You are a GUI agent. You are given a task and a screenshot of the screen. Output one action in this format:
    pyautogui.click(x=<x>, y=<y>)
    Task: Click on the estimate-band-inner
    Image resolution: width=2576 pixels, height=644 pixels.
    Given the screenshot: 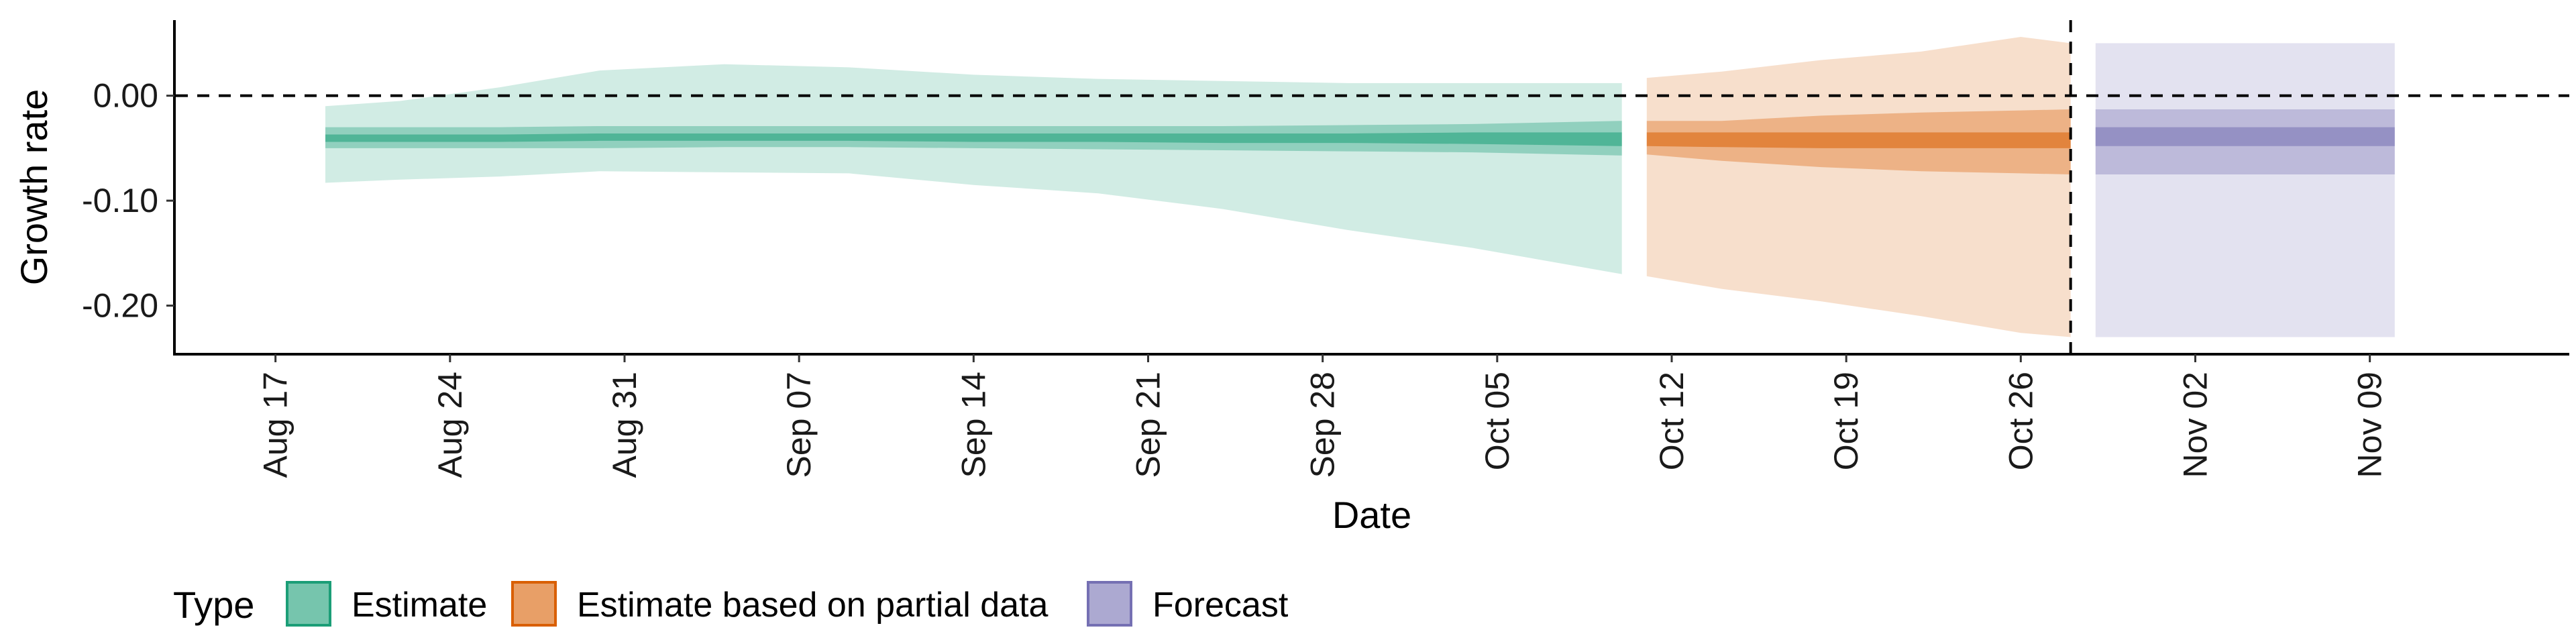 What is the action you would take?
    pyautogui.click(x=973, y=139)
    